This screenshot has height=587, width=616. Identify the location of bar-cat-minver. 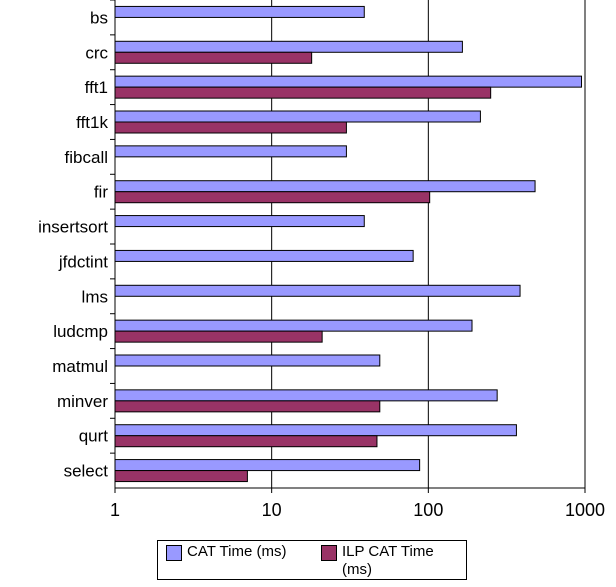
(306, 395).